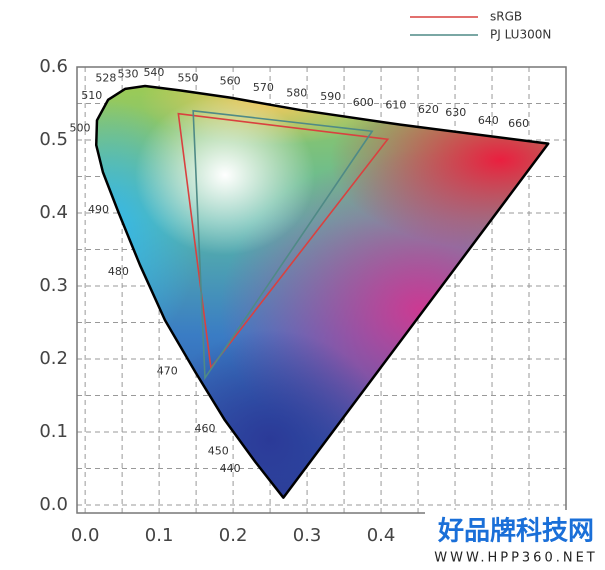  What do you see at coordinates (381, 535) in the screenshot?
I see `x-tick-label: 0.4` at bounding box center [381, 535].